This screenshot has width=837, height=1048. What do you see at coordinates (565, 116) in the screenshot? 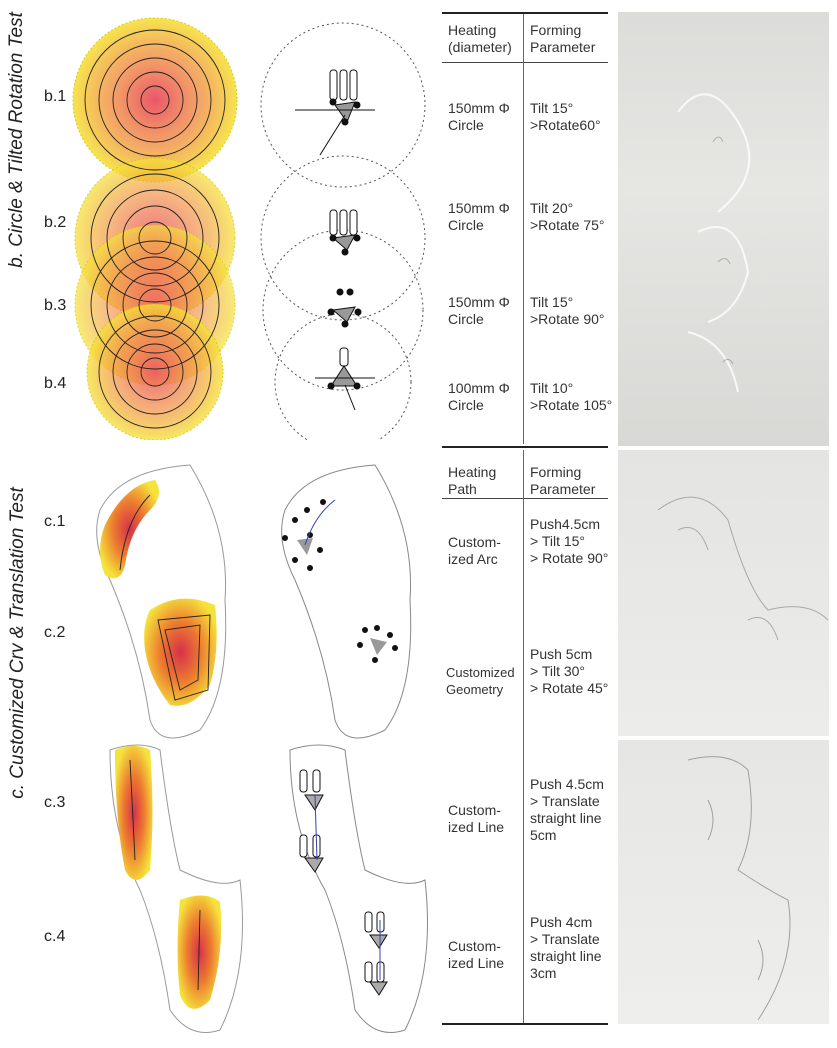
I see `table-b-row1-forming: Tilt 15° >Rotate60°` at bounding box center [565, 116].